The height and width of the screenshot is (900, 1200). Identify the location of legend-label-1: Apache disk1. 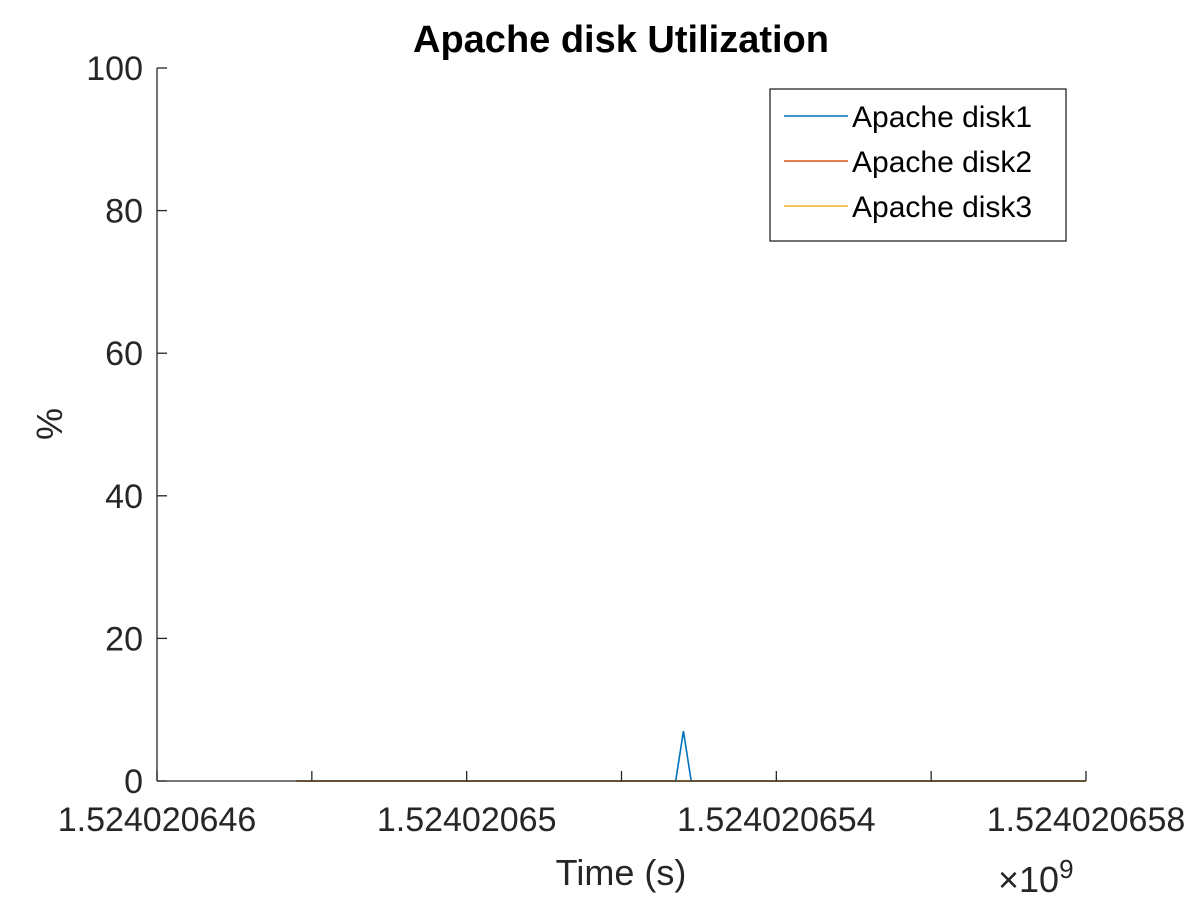
(942, 117).